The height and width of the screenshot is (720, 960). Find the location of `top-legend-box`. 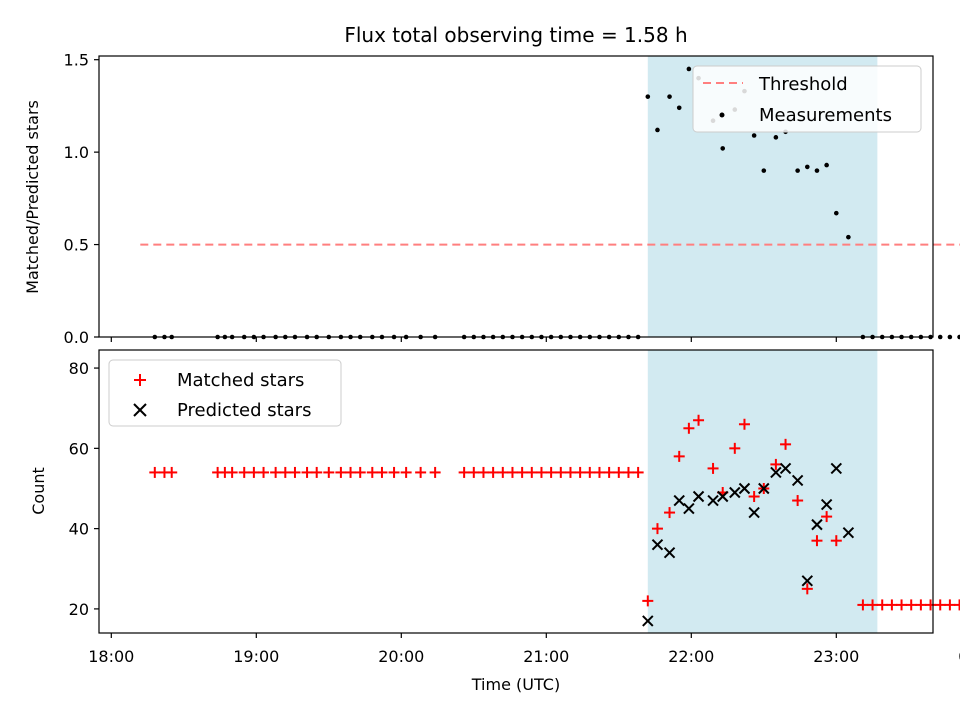

top-legend-box is located at coordinates (807, 99).